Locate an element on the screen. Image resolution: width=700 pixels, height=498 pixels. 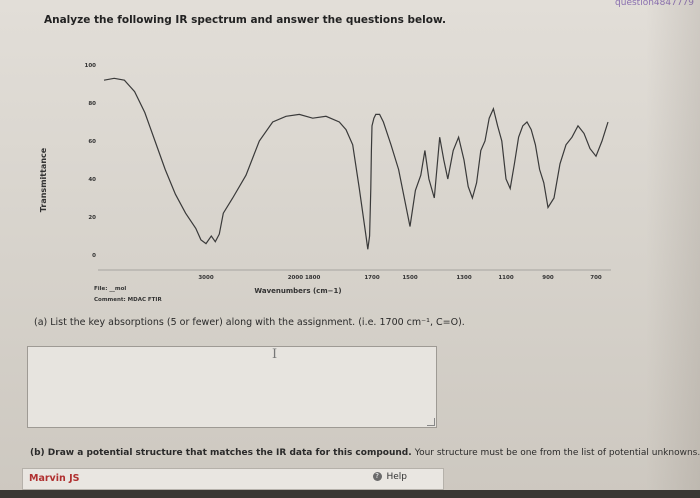
text-cursor: I is located at coordinates (275, 354).